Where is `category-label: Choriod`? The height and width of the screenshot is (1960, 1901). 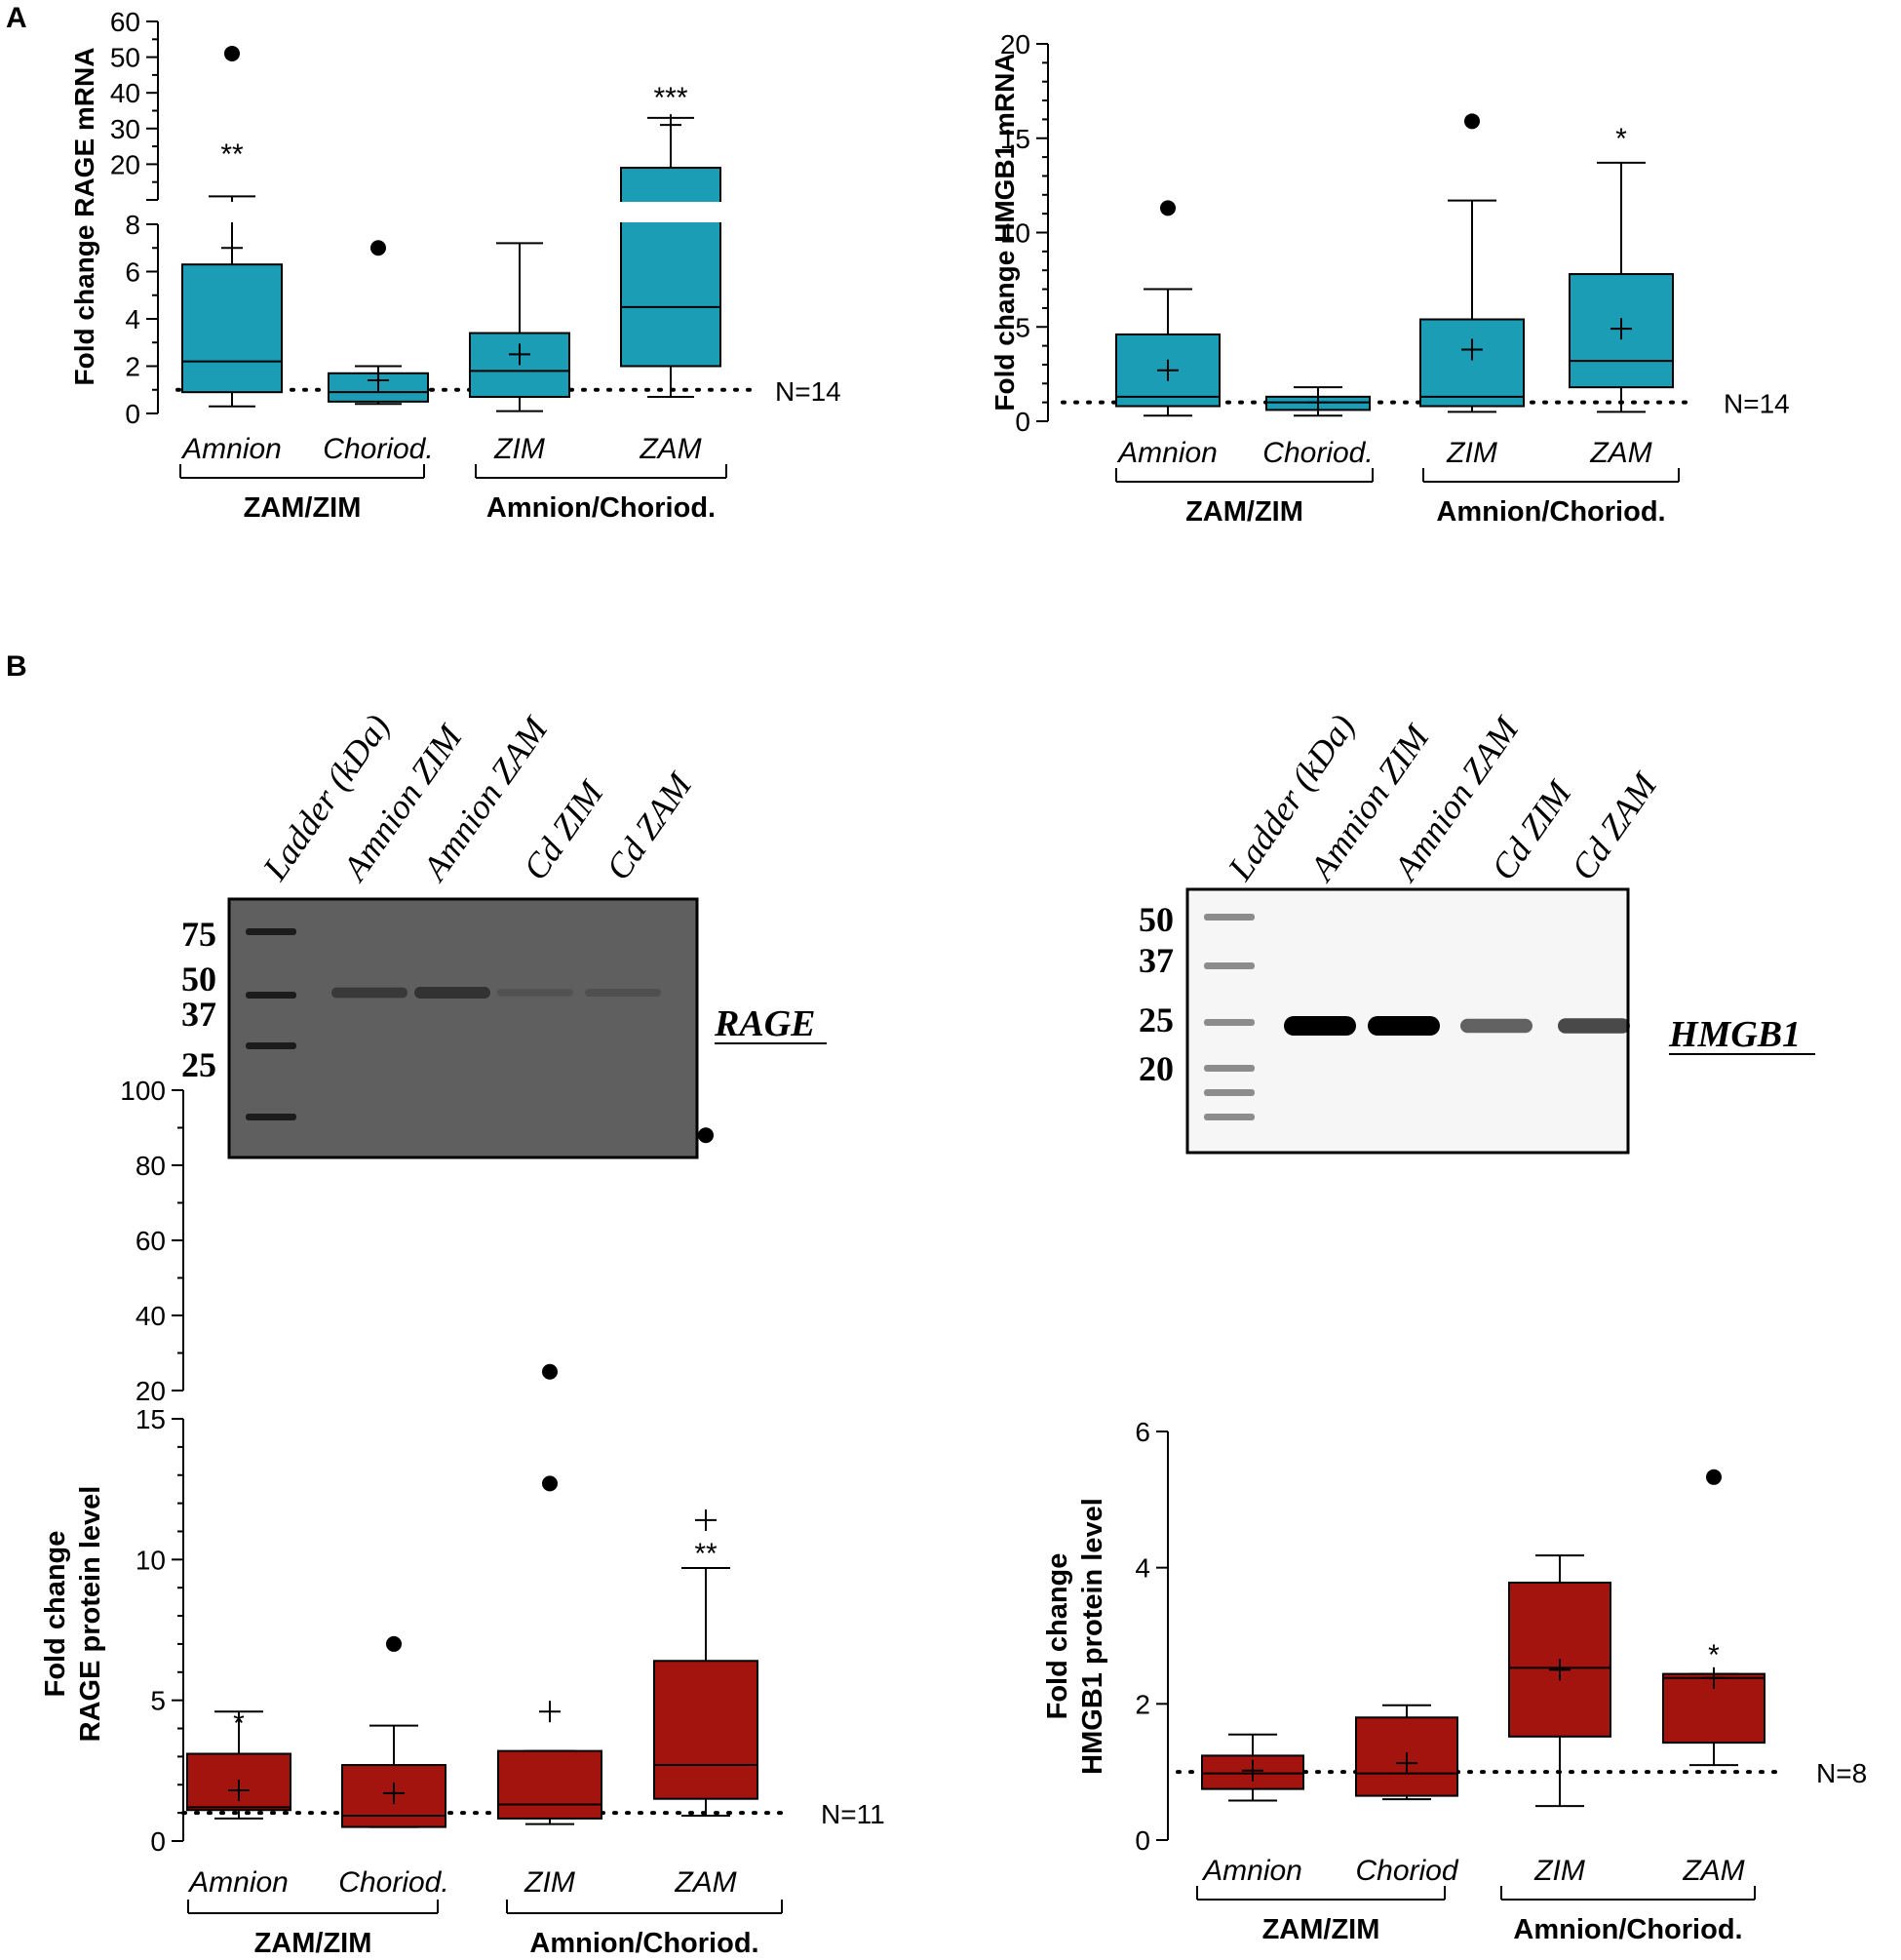
category-label: Choriod is located at coordinates (1406, 1871).